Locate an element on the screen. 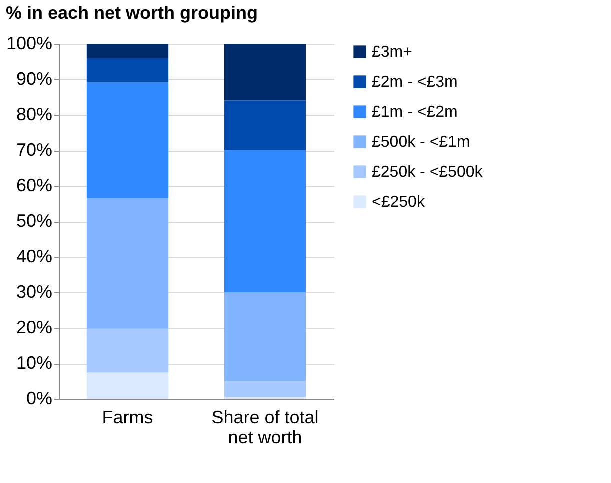 The height and width of the screenshot is (483, 611). legend-label: <£250k is located at coordinates (399, 202).